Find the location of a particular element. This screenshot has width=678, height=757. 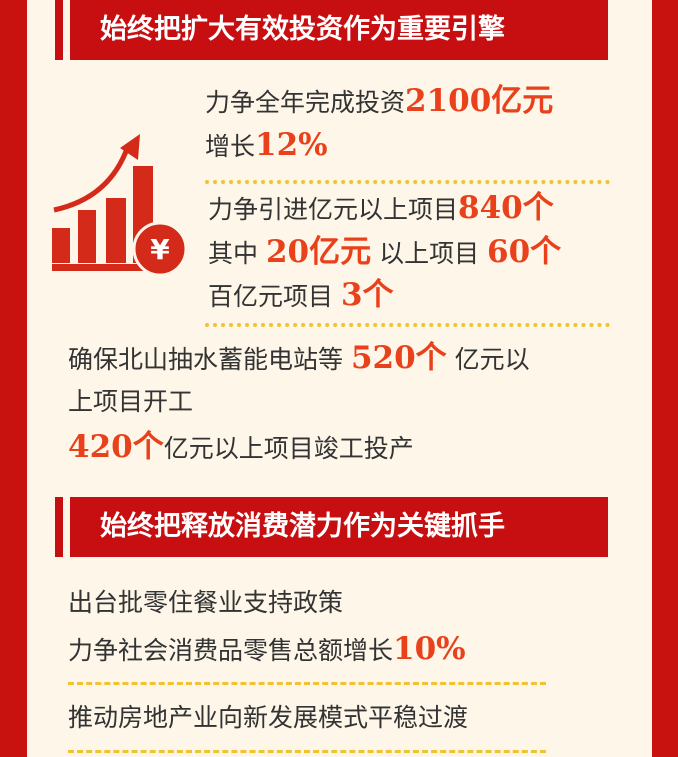

number: 3个 is located at coordinates (367, 295).